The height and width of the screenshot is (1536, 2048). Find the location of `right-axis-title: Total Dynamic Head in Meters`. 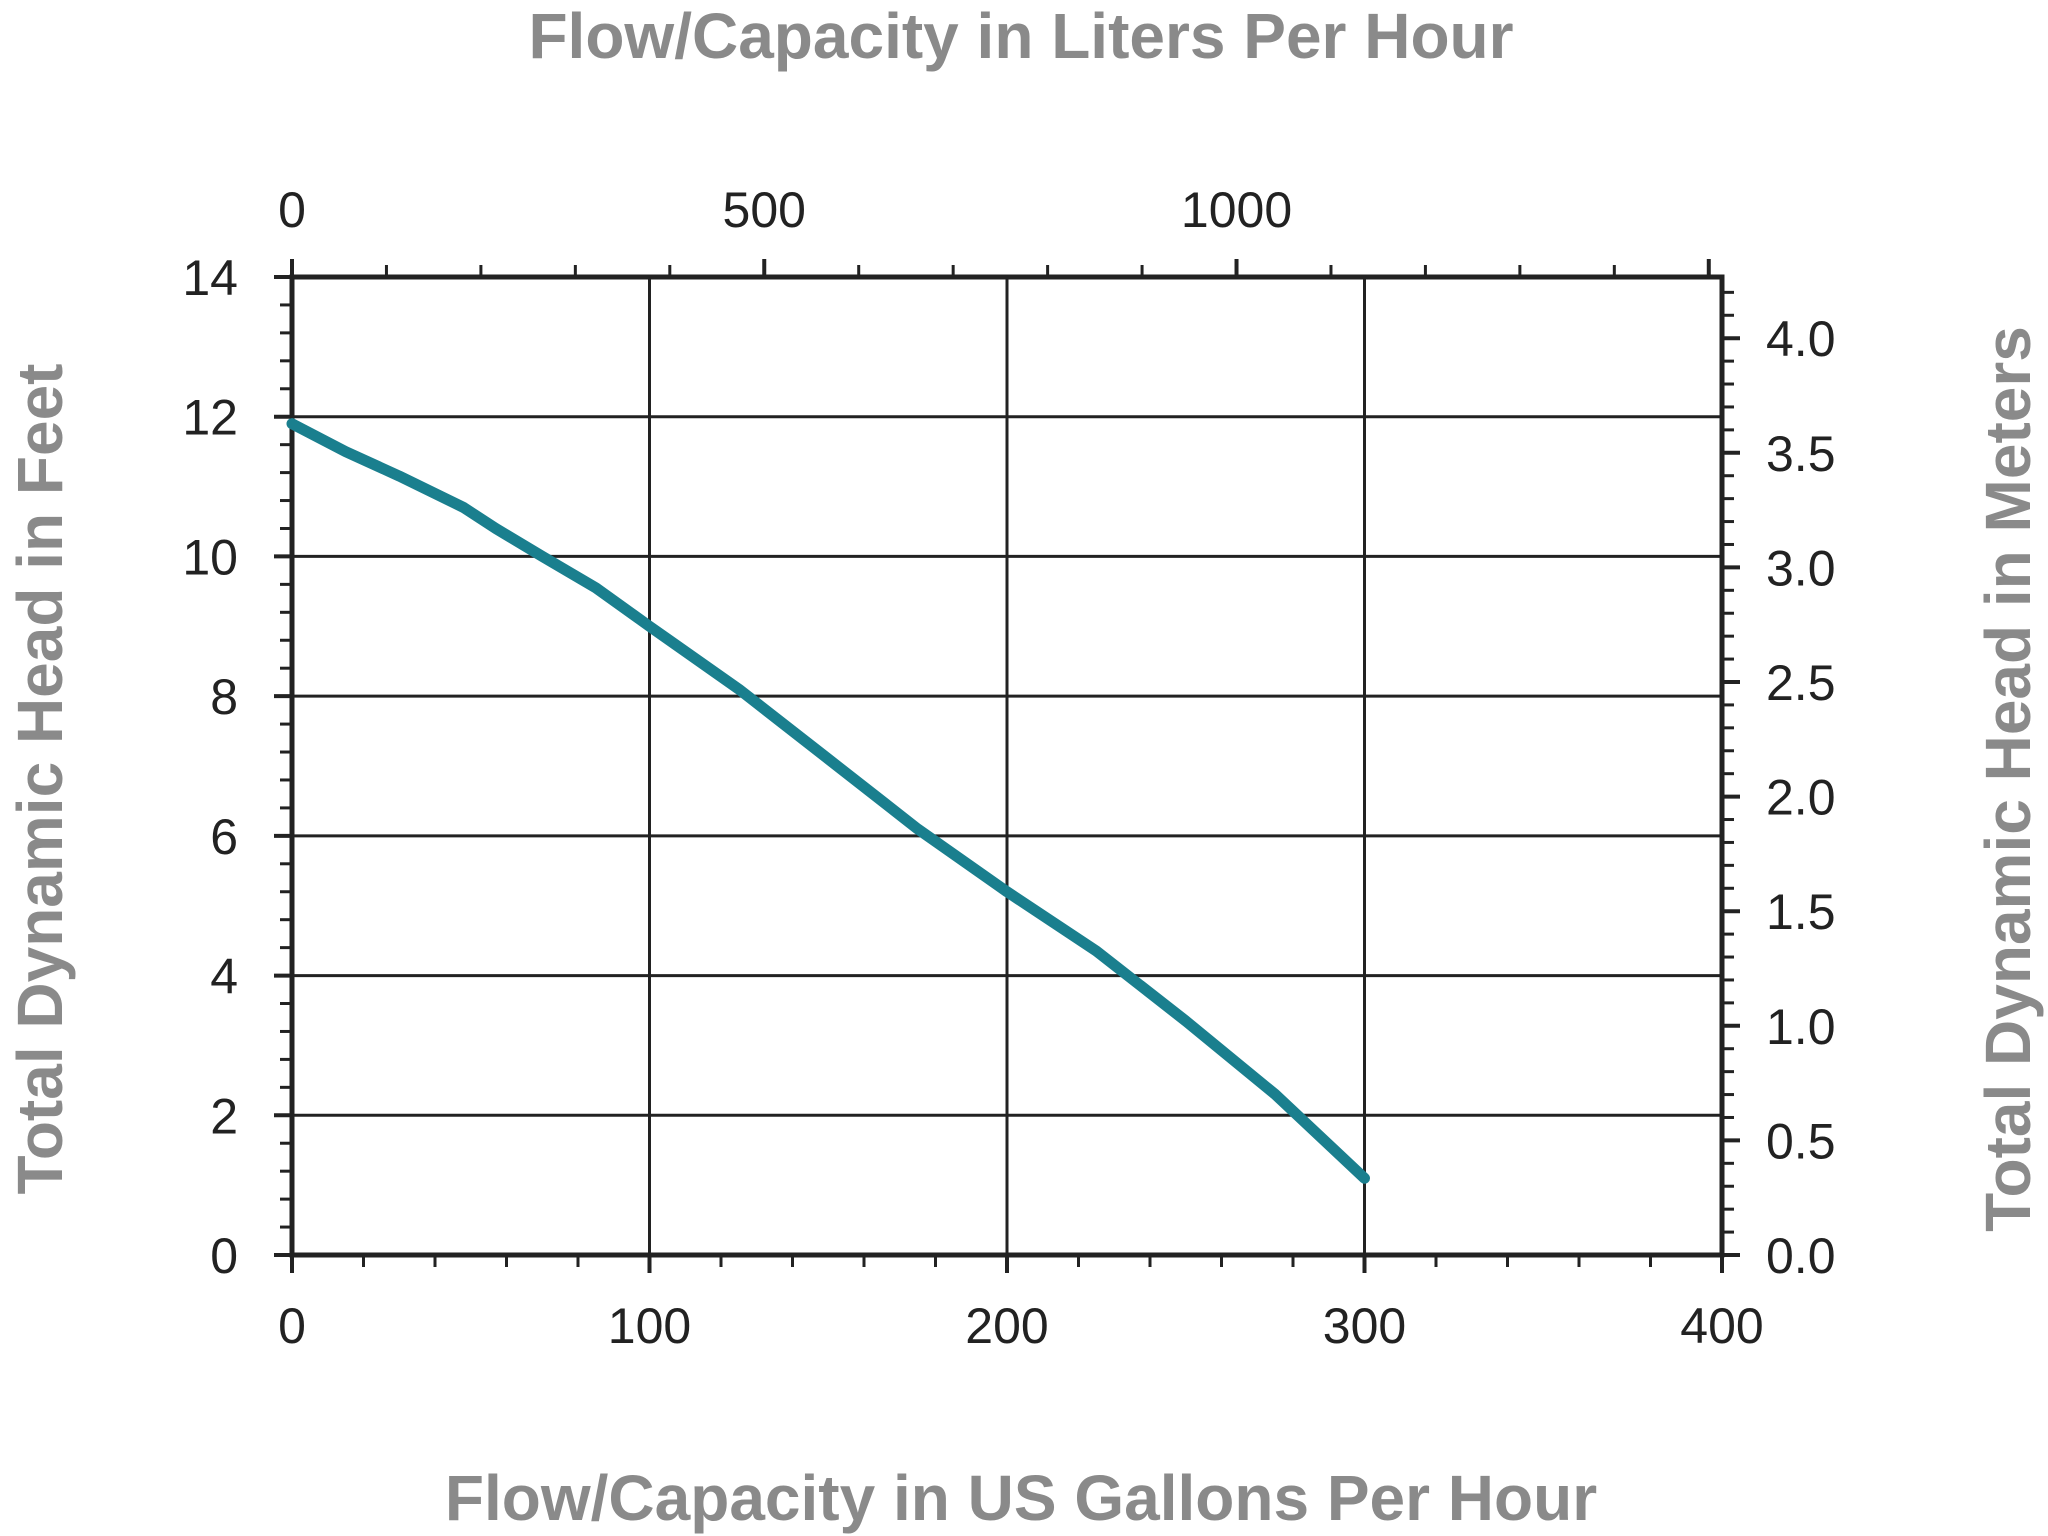

right-axis-title: Total Dynamic Head in Meters is located at coordinates (2008, 779).